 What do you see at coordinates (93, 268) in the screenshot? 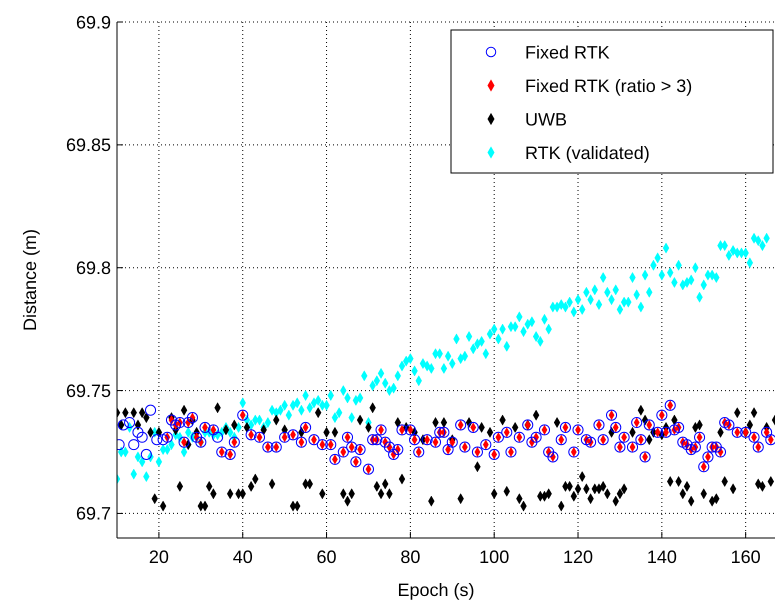
I see `y-tick-label: 69.8` at bounding box center [93, 268].